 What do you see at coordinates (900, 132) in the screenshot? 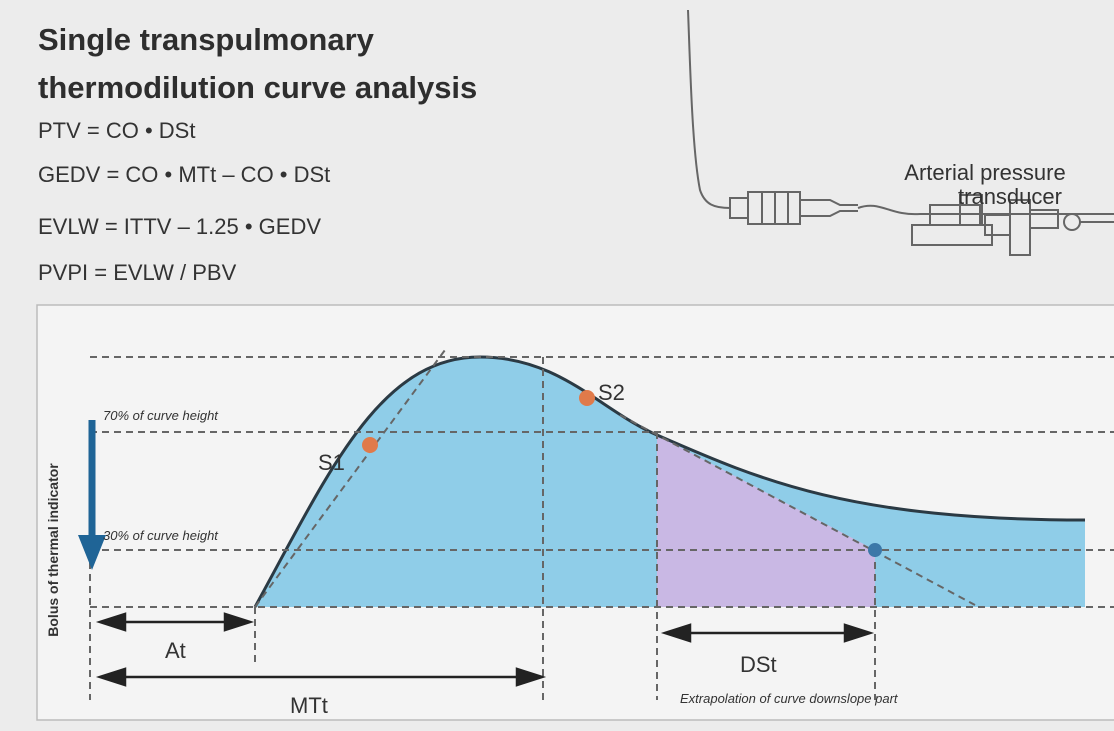
I see `transducer-drawing` at bounding box center [900, 132].